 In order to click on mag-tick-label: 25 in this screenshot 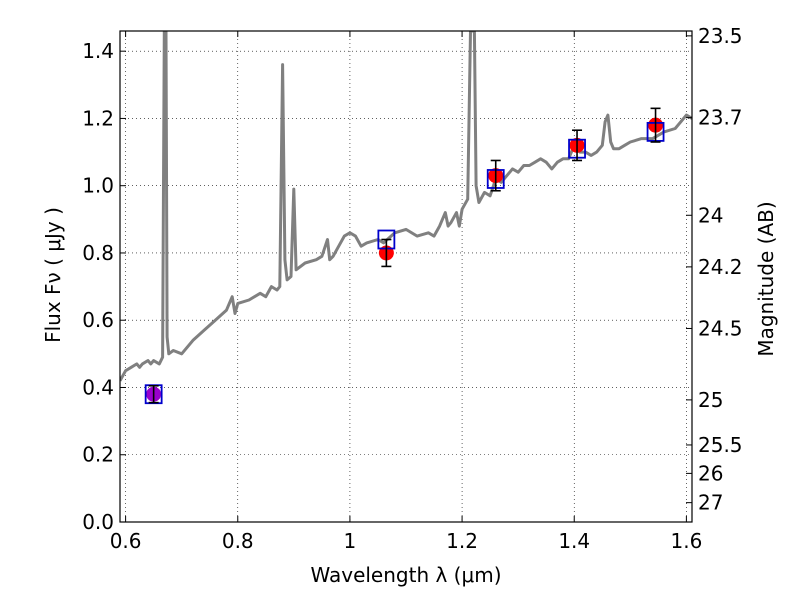, I will do `click(710, 400)`.